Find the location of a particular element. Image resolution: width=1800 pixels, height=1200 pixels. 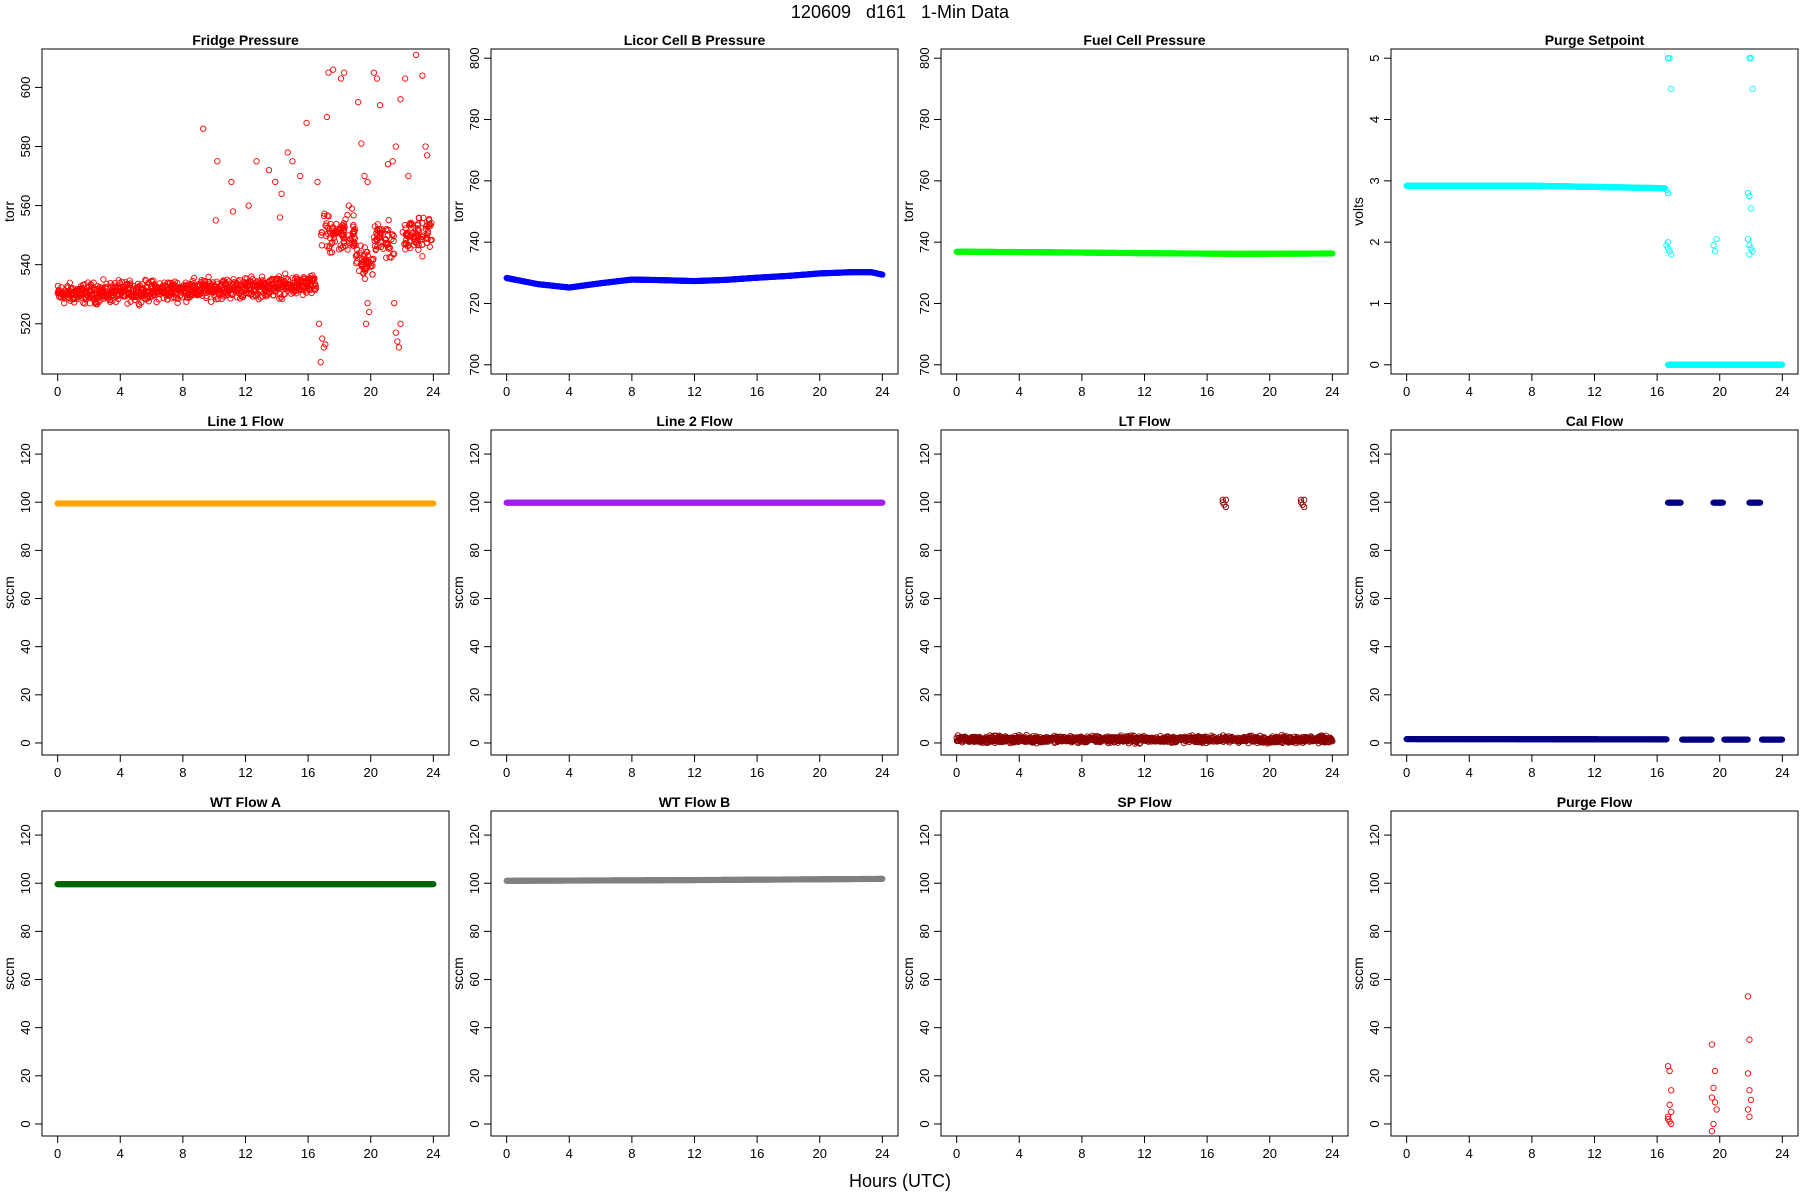

x-tick-label: 12 is located at coordinates (1144, 391).